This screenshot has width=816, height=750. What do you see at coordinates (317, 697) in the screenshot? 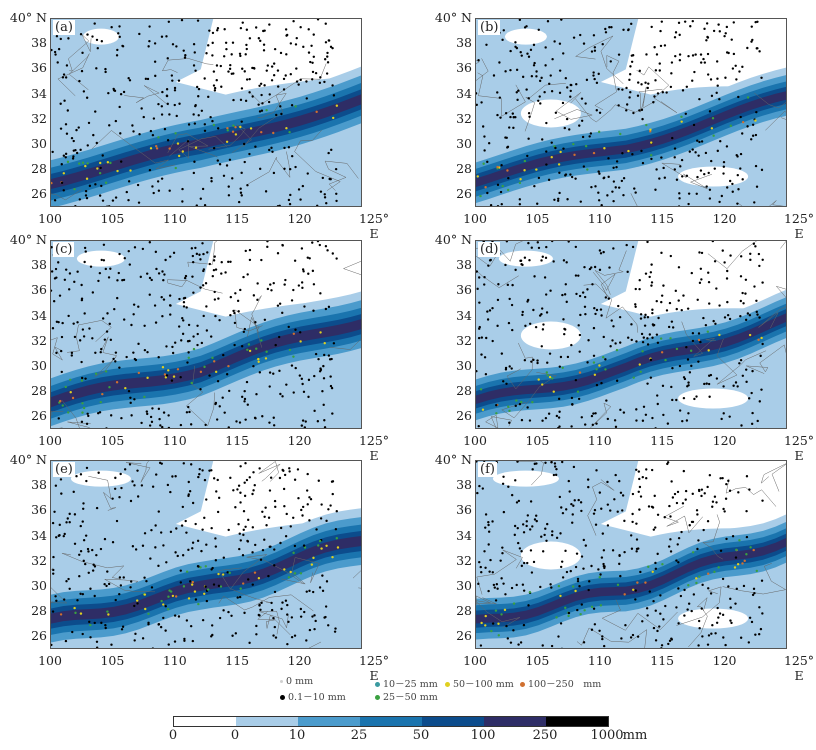
I see `legend-label: 0.1－10 mm` at bounding box center [317, 697].